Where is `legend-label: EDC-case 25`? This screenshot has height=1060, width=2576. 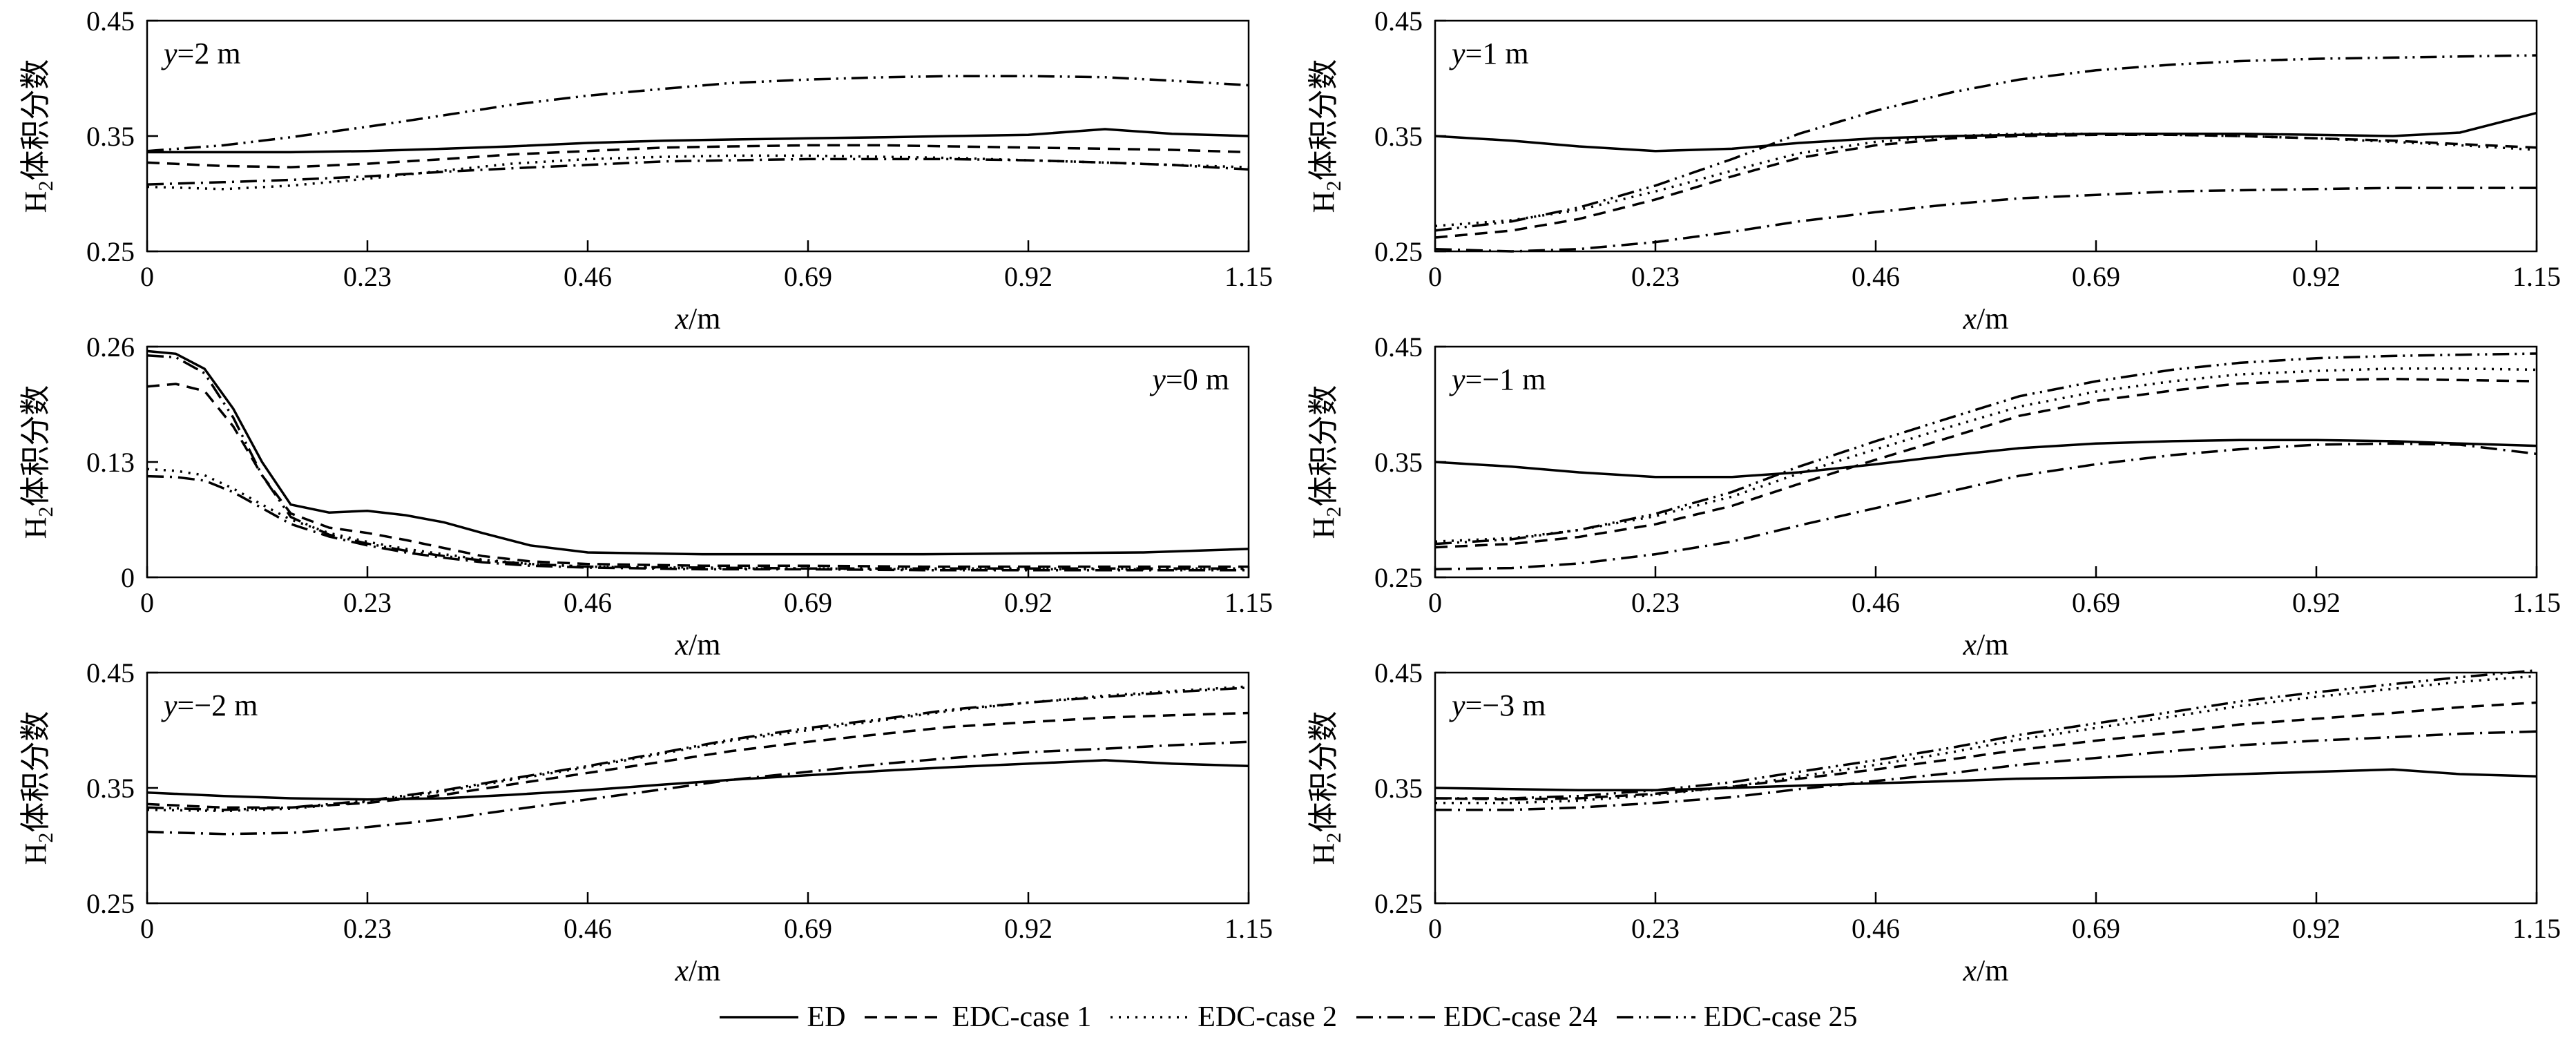 legend-label: EDC-case 25 is located at coordinates (1780, 1017).